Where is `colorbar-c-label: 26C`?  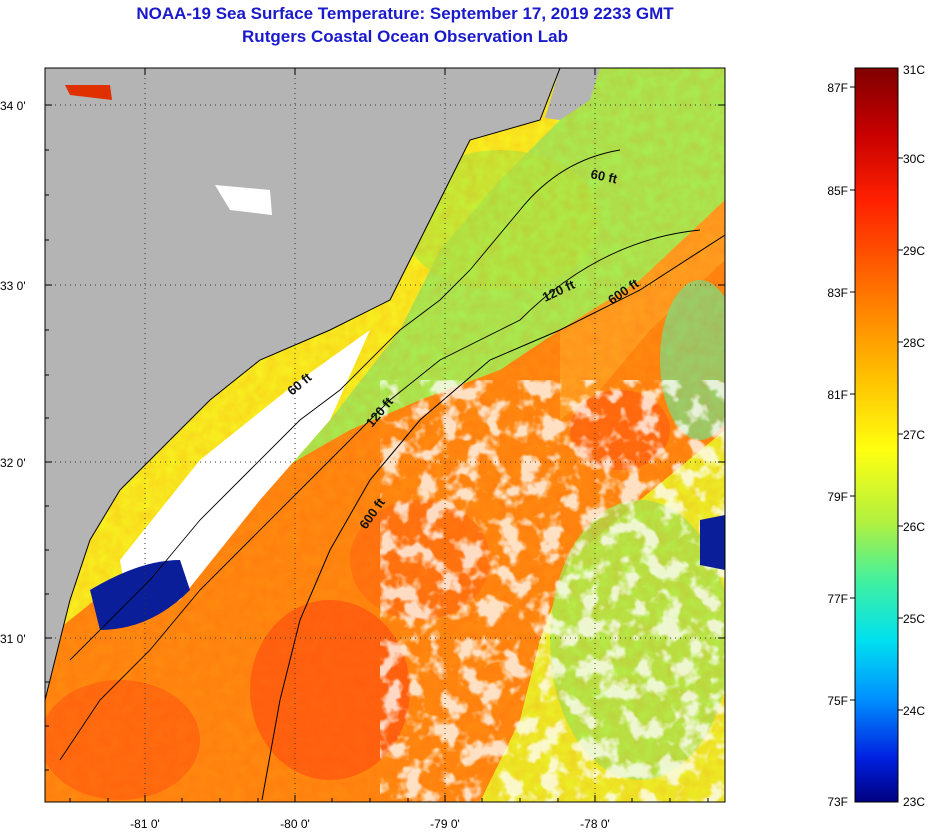 colorbar-c-label: 26C is located at coordinates (914, 527).